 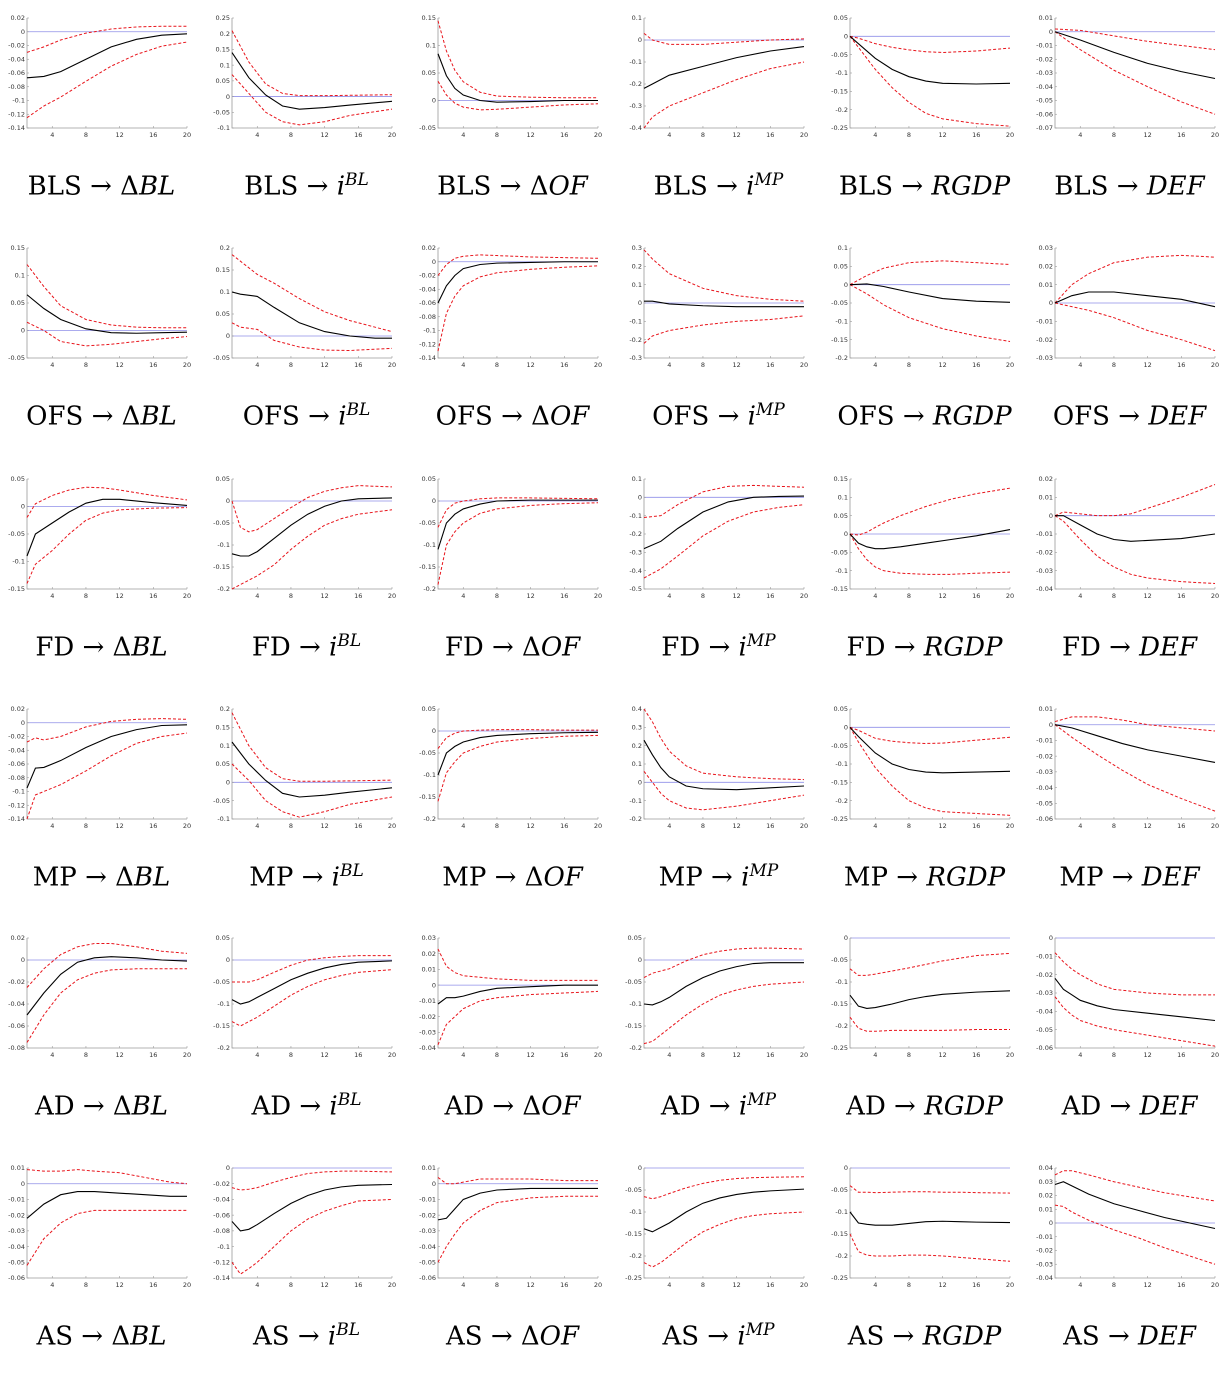 I want to click on y-tick-label: -0.15, so click(x=633, y=1234).